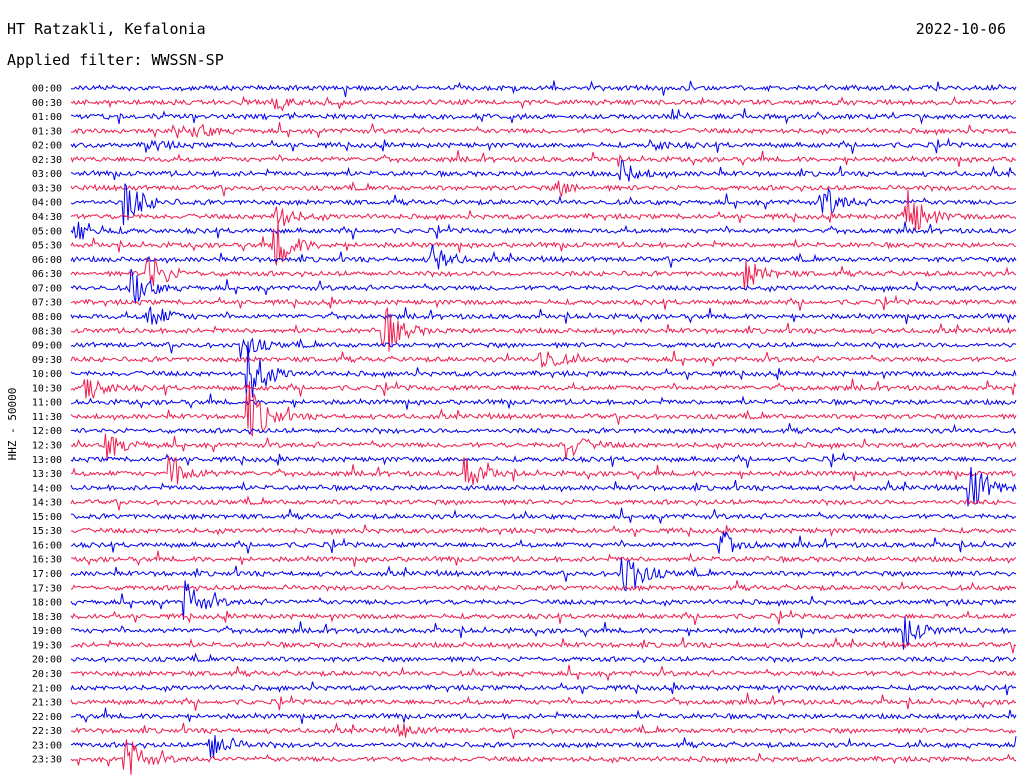 Image resolution: width=1024 pixels, height=780 pixels. Describe the element at coordinates (47, 645) in the screenshot. I see `row-time-label: 19:30` at that location.